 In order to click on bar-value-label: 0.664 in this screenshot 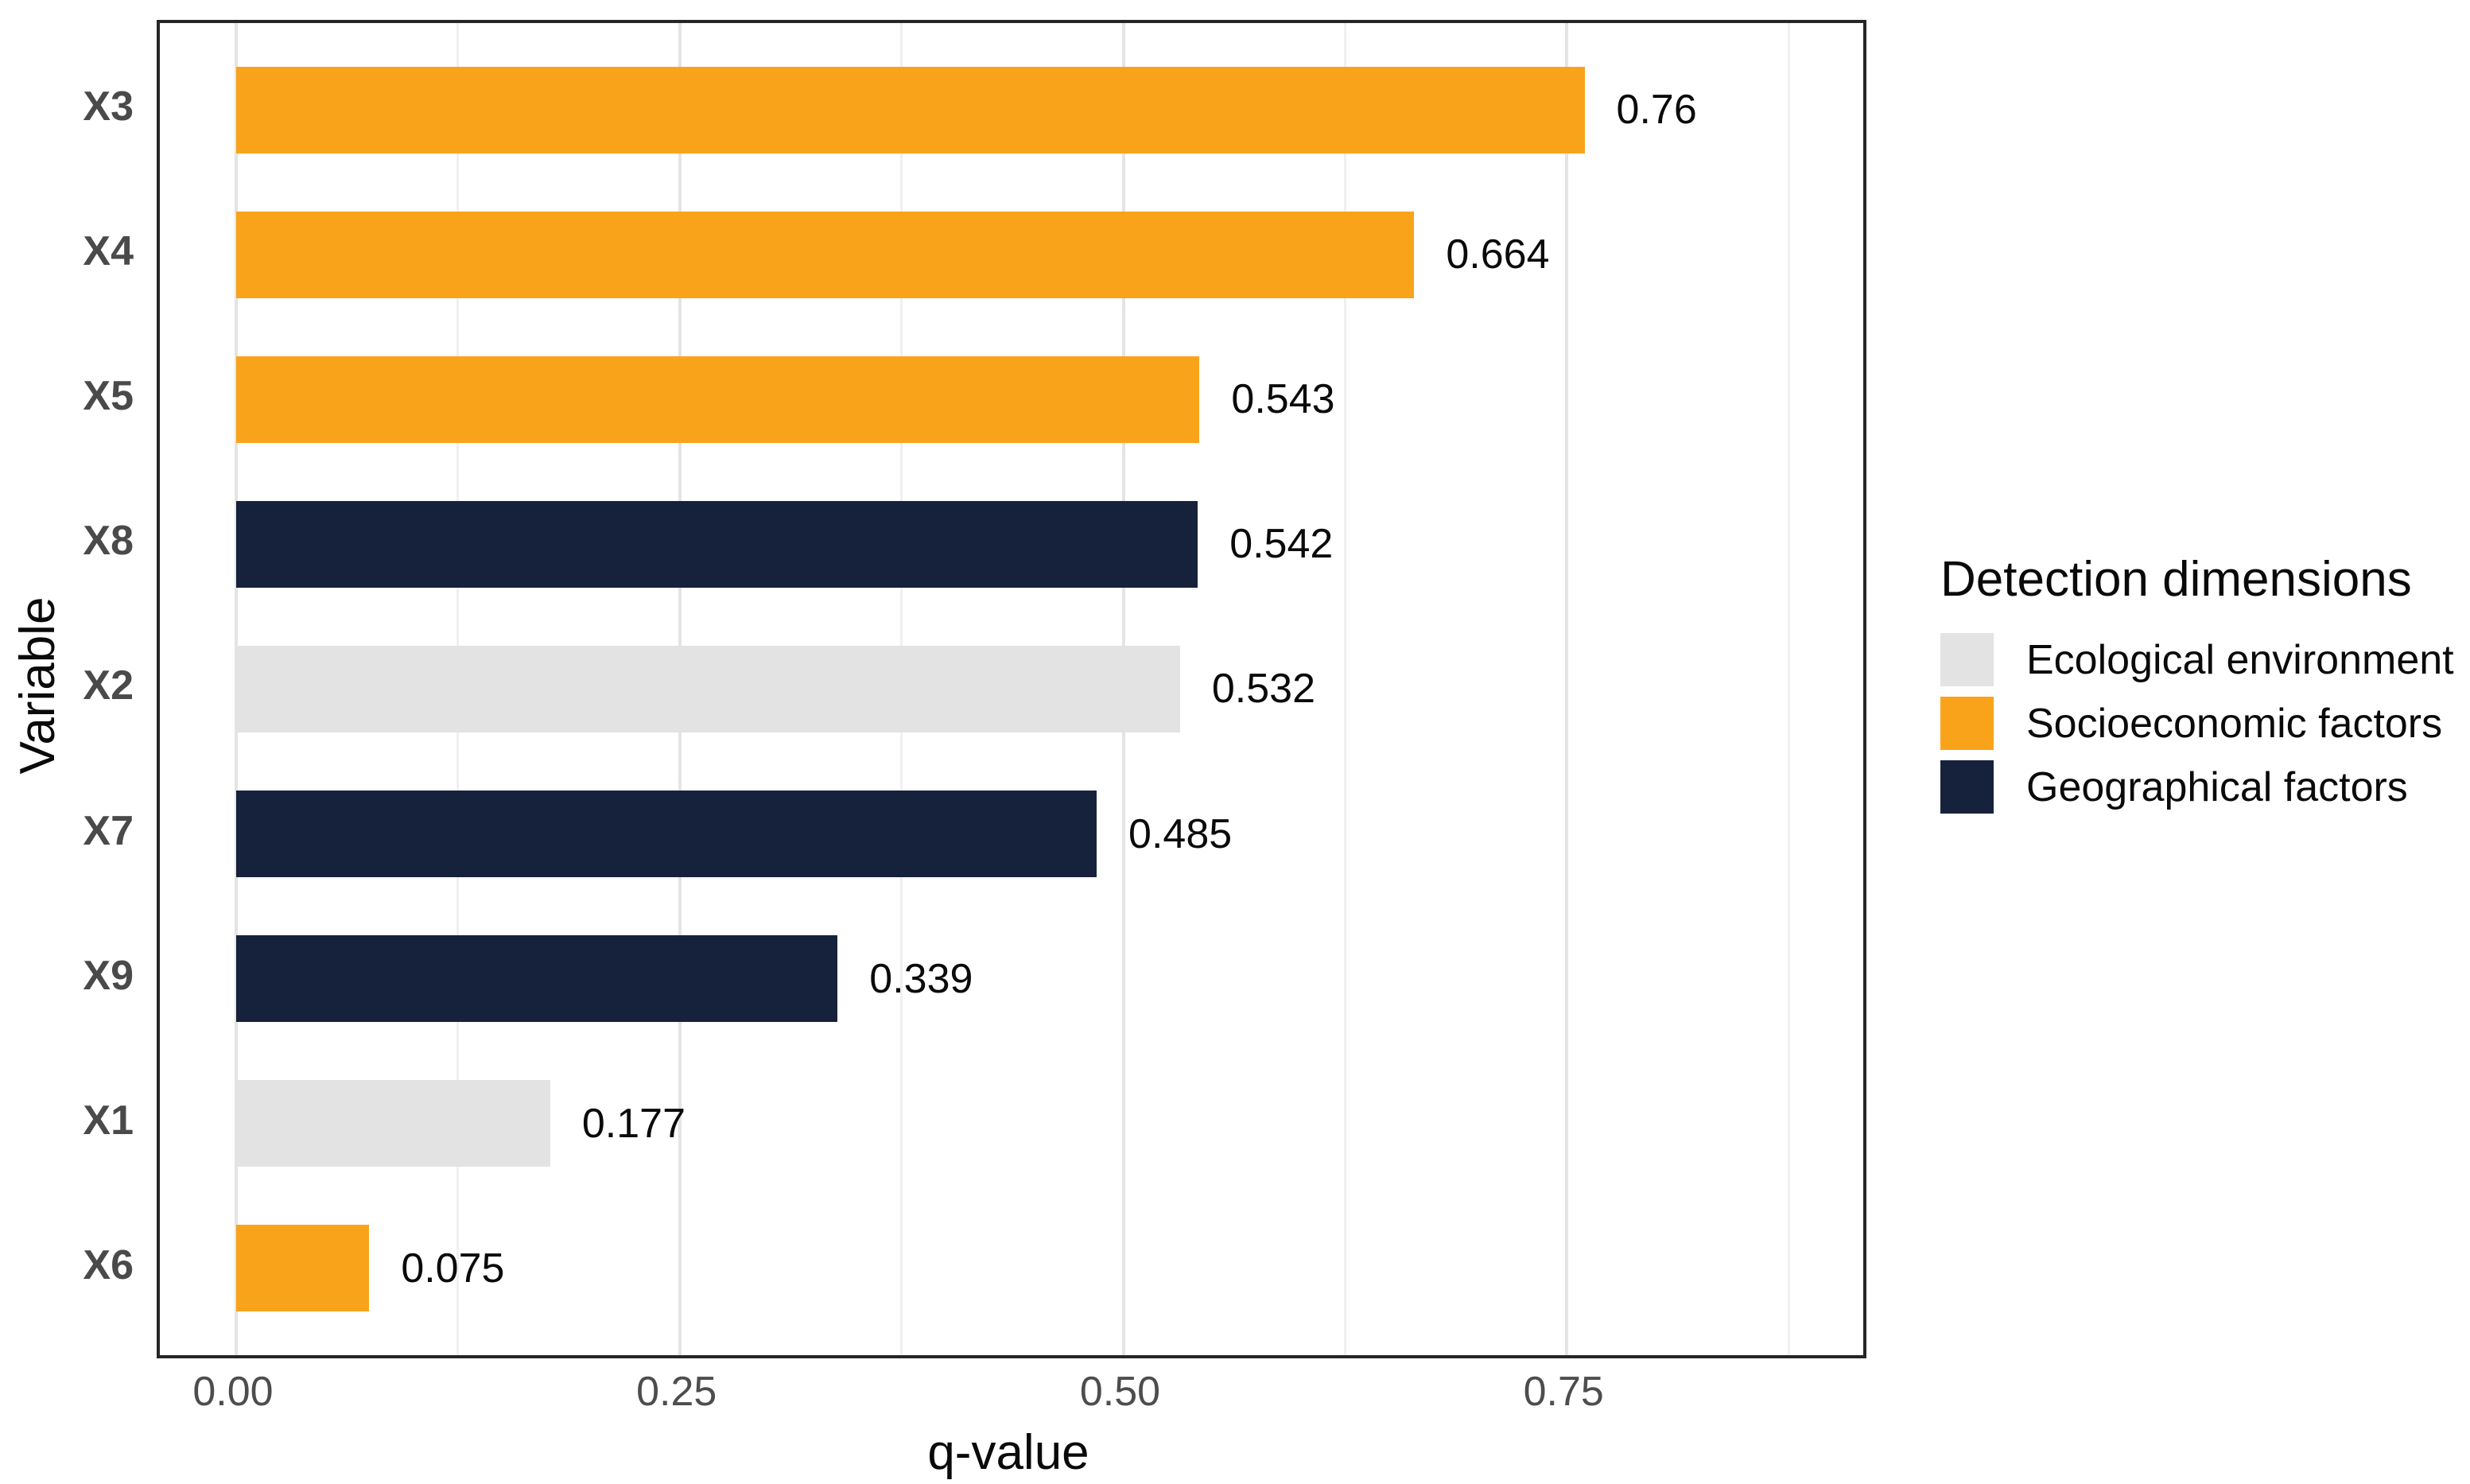, I will do `click(1498, 255)`.